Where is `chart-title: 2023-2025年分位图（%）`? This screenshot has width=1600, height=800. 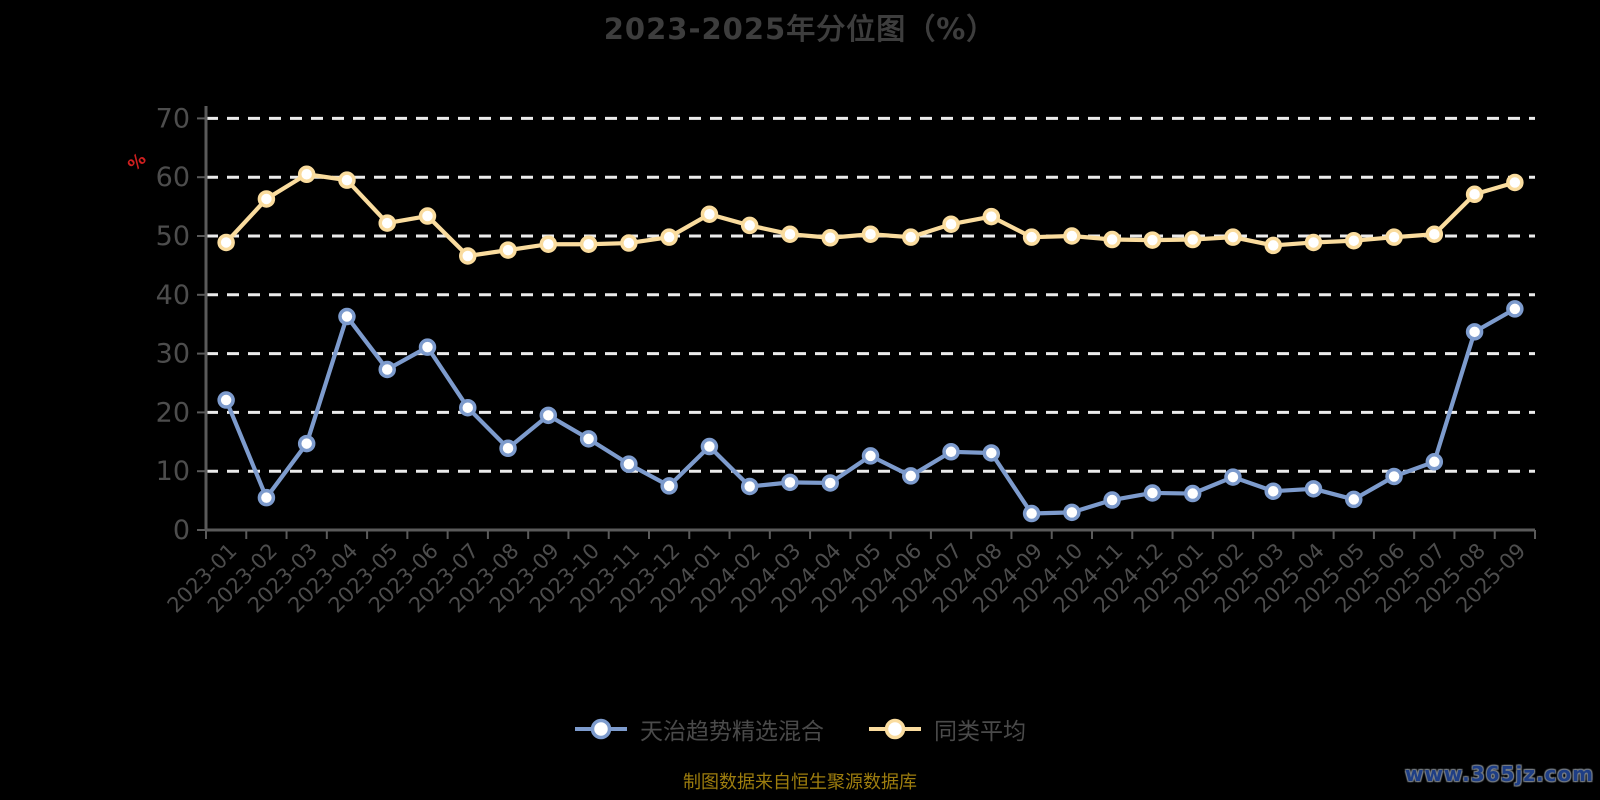 chart-title: 2023-2025年分位图（%） is located at coordinates (800, 29).